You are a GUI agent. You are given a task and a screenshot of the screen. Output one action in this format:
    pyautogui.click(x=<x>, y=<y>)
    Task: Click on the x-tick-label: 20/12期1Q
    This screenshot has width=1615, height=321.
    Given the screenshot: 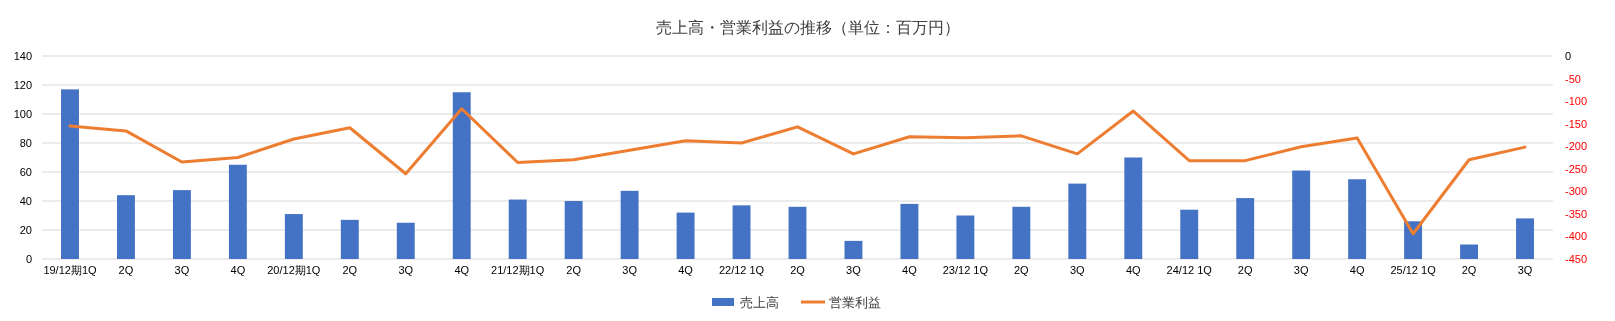 What is the action you would take?
    pyautogui.click(x=294, y=270)
    